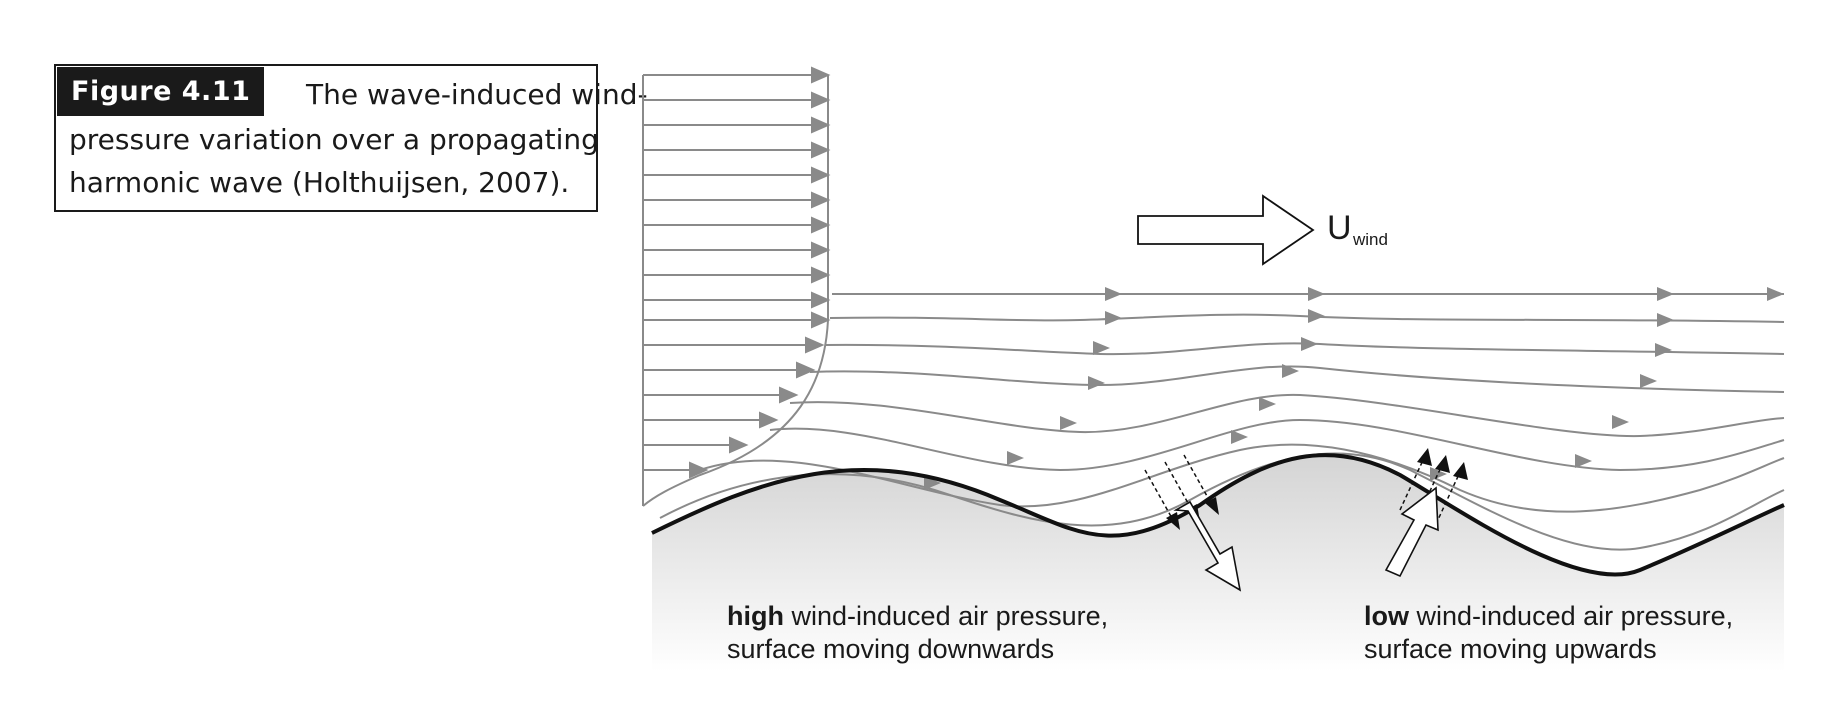 This screenshot has height=718, width=1830. What do you see at coordinates (1548, 616) in the screenshot?
I see `low-pressure-label: low wind-induced air pressure,` at bounding box center [1548, 616].